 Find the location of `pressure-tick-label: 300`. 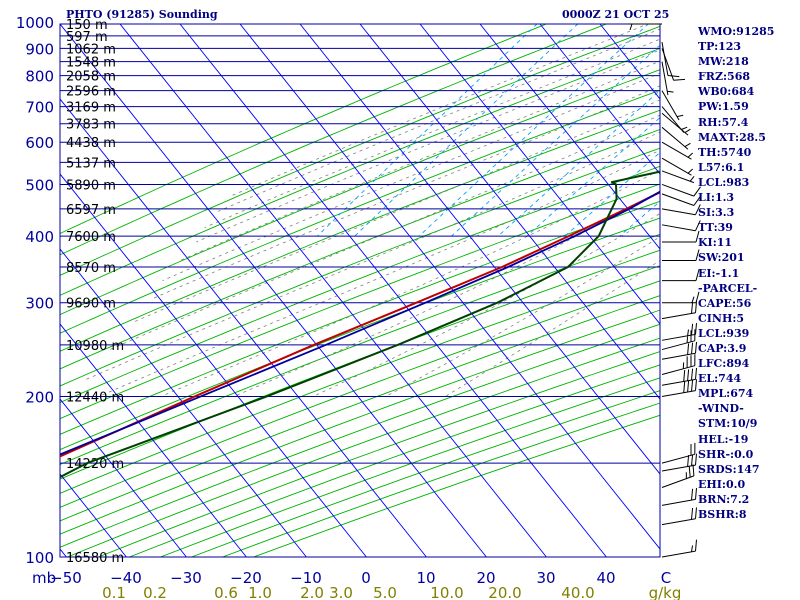

pressure-tick-label: 300 is located at coordinates (39, 304).